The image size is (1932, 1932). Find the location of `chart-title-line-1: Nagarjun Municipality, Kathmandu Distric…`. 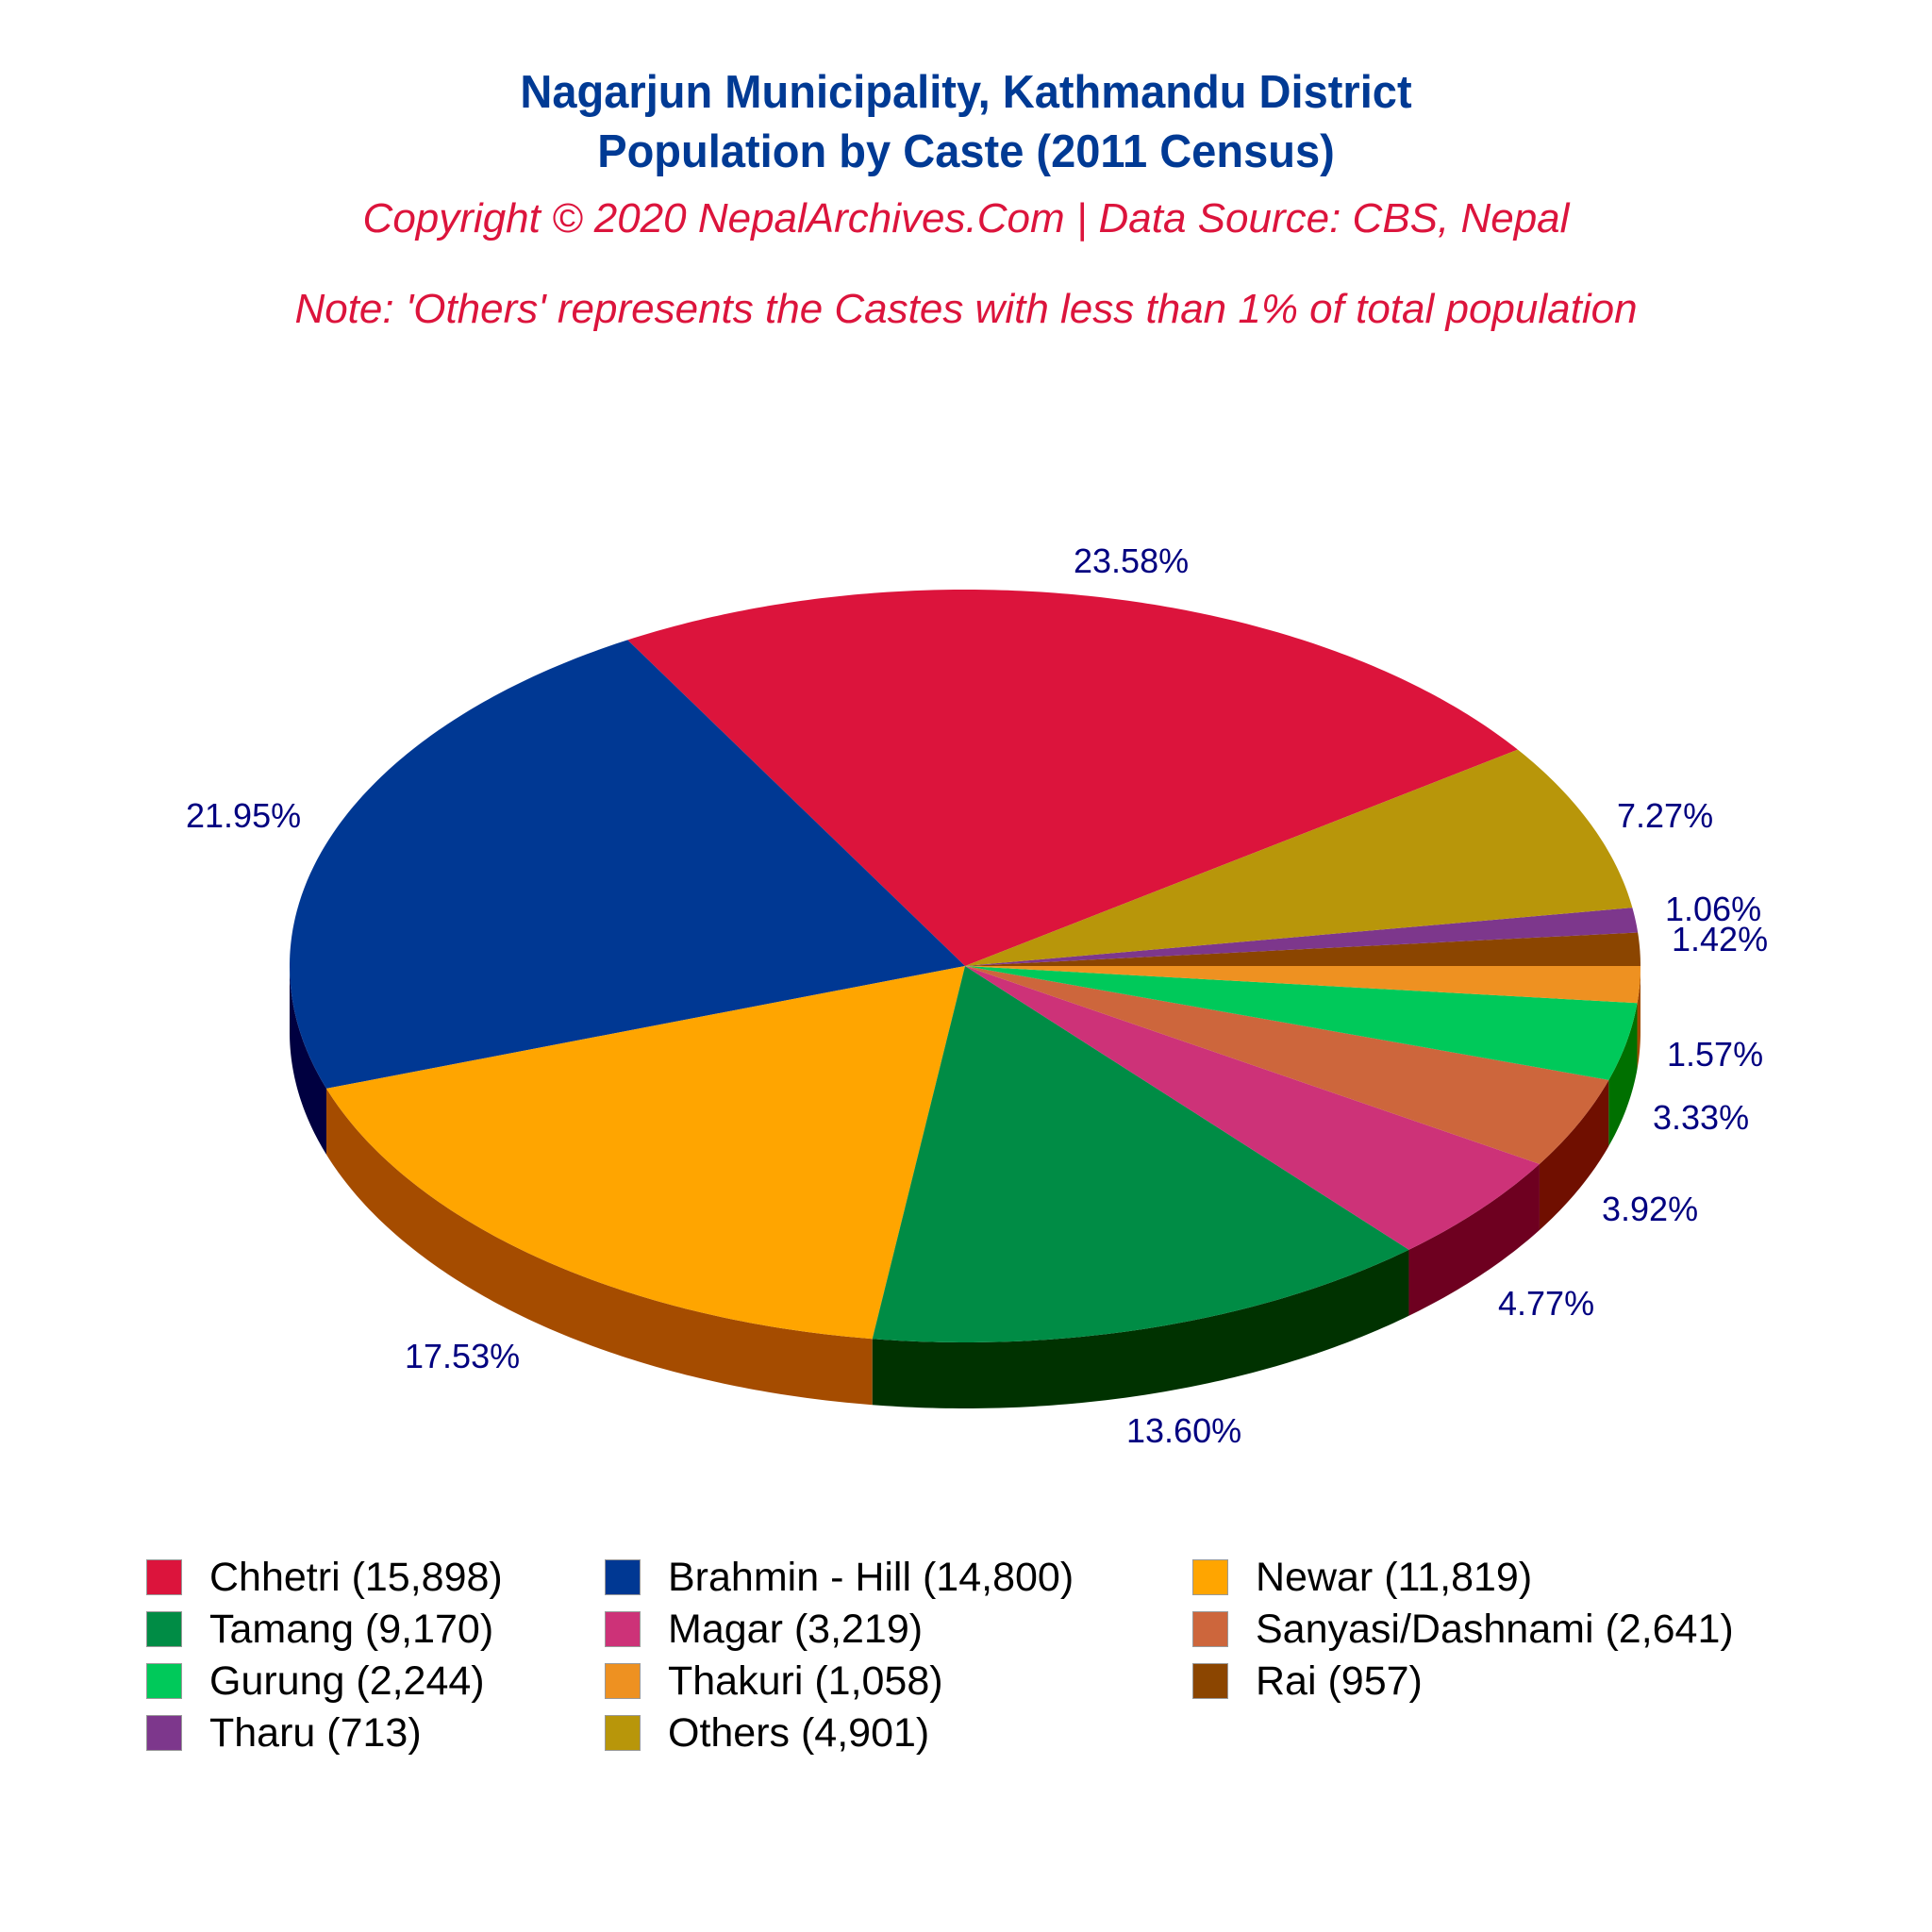

chart-title-line-1: Nagarjun Municipality, Kathmandu Distric… is located at coordinates (966, 92).